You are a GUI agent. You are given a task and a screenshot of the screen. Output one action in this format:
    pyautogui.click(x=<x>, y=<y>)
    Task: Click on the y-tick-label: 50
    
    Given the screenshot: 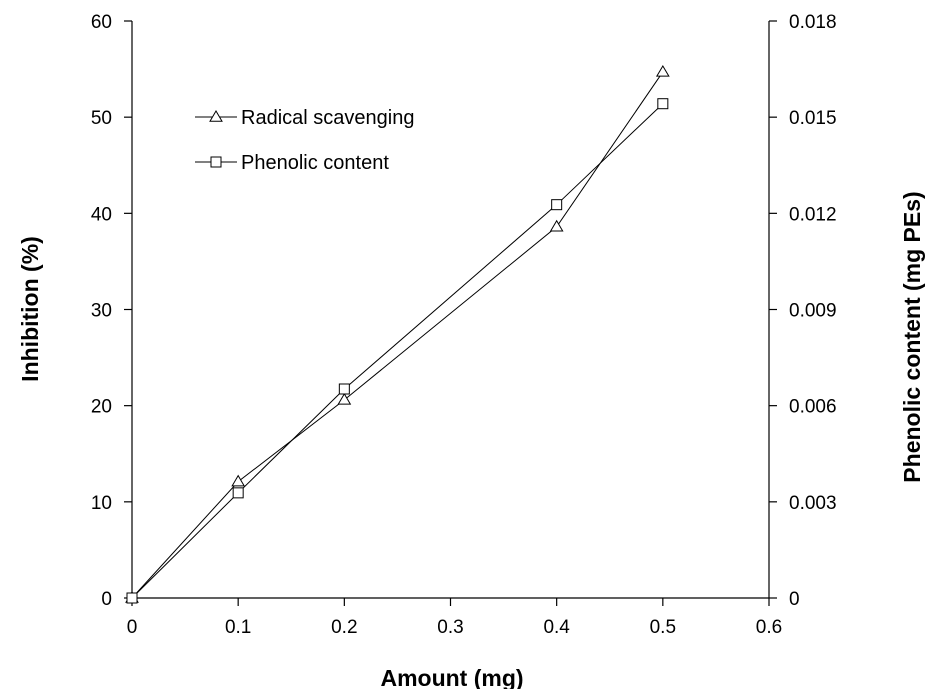 What is the action you would take?
    pyautogui.click(x=101, y=118)
    